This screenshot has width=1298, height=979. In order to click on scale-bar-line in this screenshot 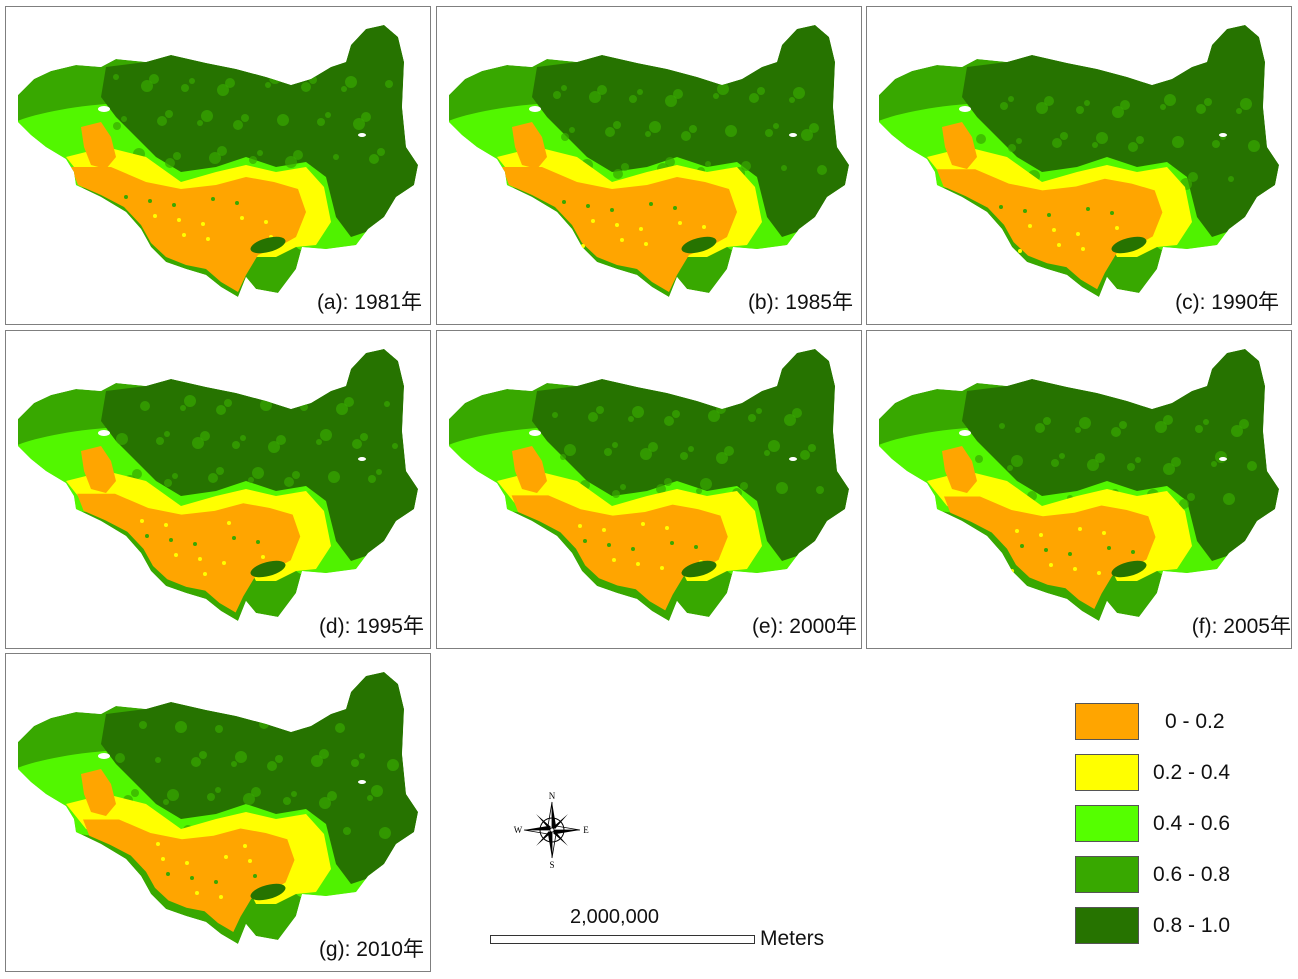, I will do `click(622, 939)`.